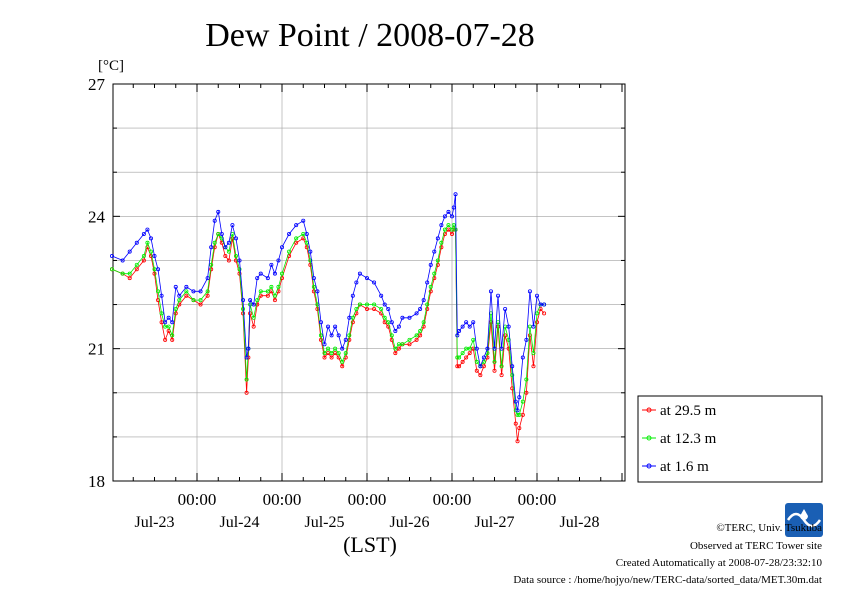 The image size is (842, 595). I want to click on legend-box, so click(730, 439).